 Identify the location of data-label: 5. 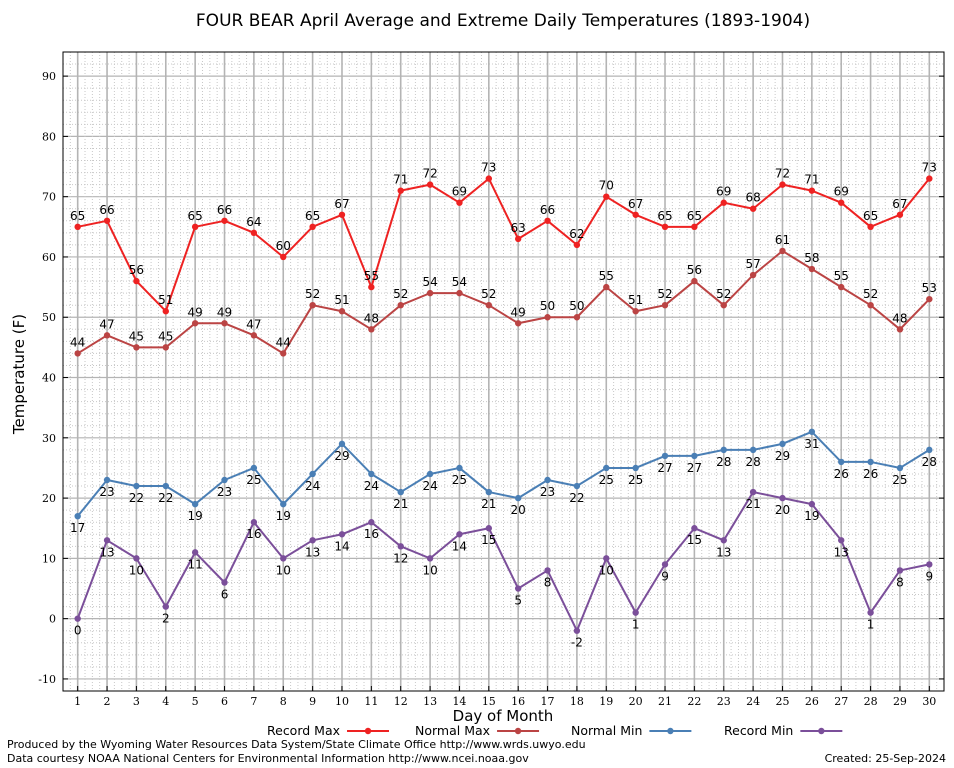
(518, 601).